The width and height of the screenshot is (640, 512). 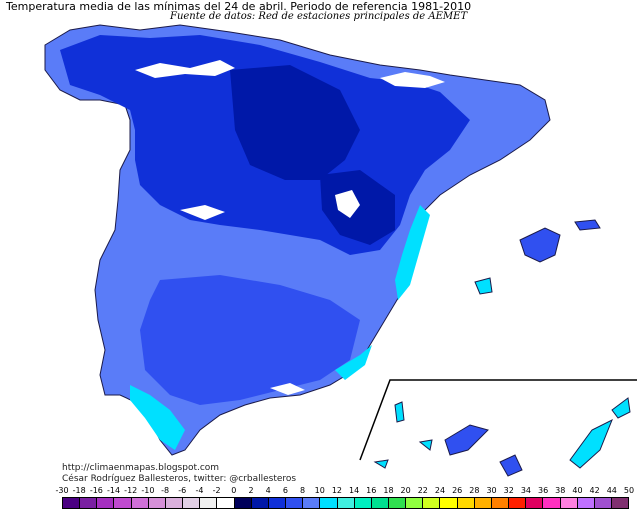 I want to click on legend-label: 36, so click(x=543, y=490).